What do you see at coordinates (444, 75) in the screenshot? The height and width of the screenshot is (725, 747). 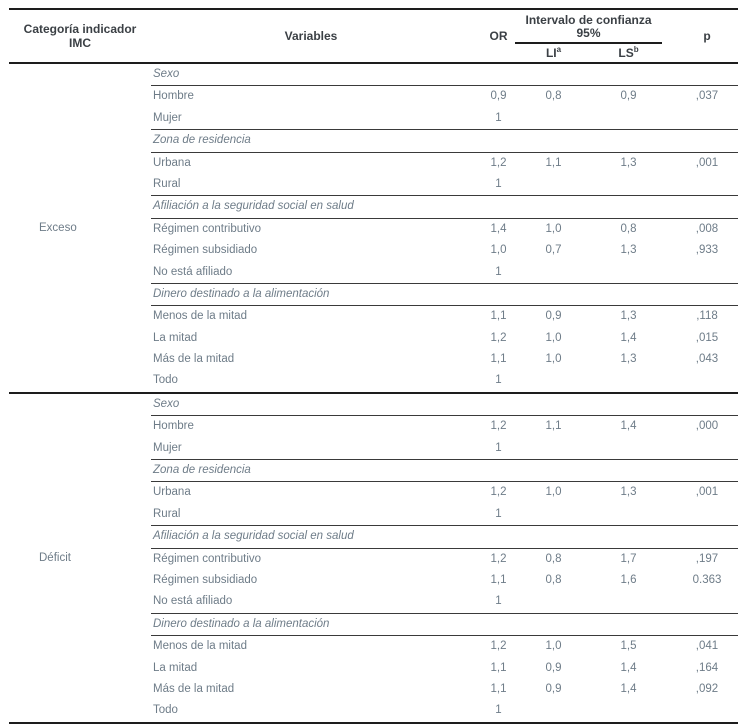 I see `group-title: Sexo` at bounding box center [444, 75].